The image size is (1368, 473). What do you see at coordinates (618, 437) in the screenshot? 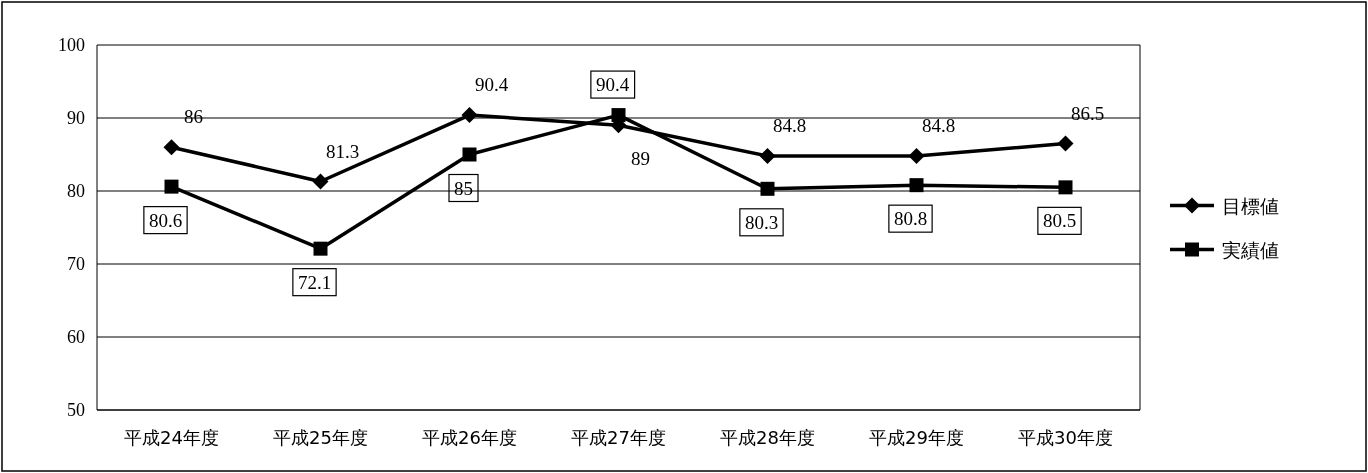
I see `x-tick-label: 平成27年度` at bounding box center [618, 437].